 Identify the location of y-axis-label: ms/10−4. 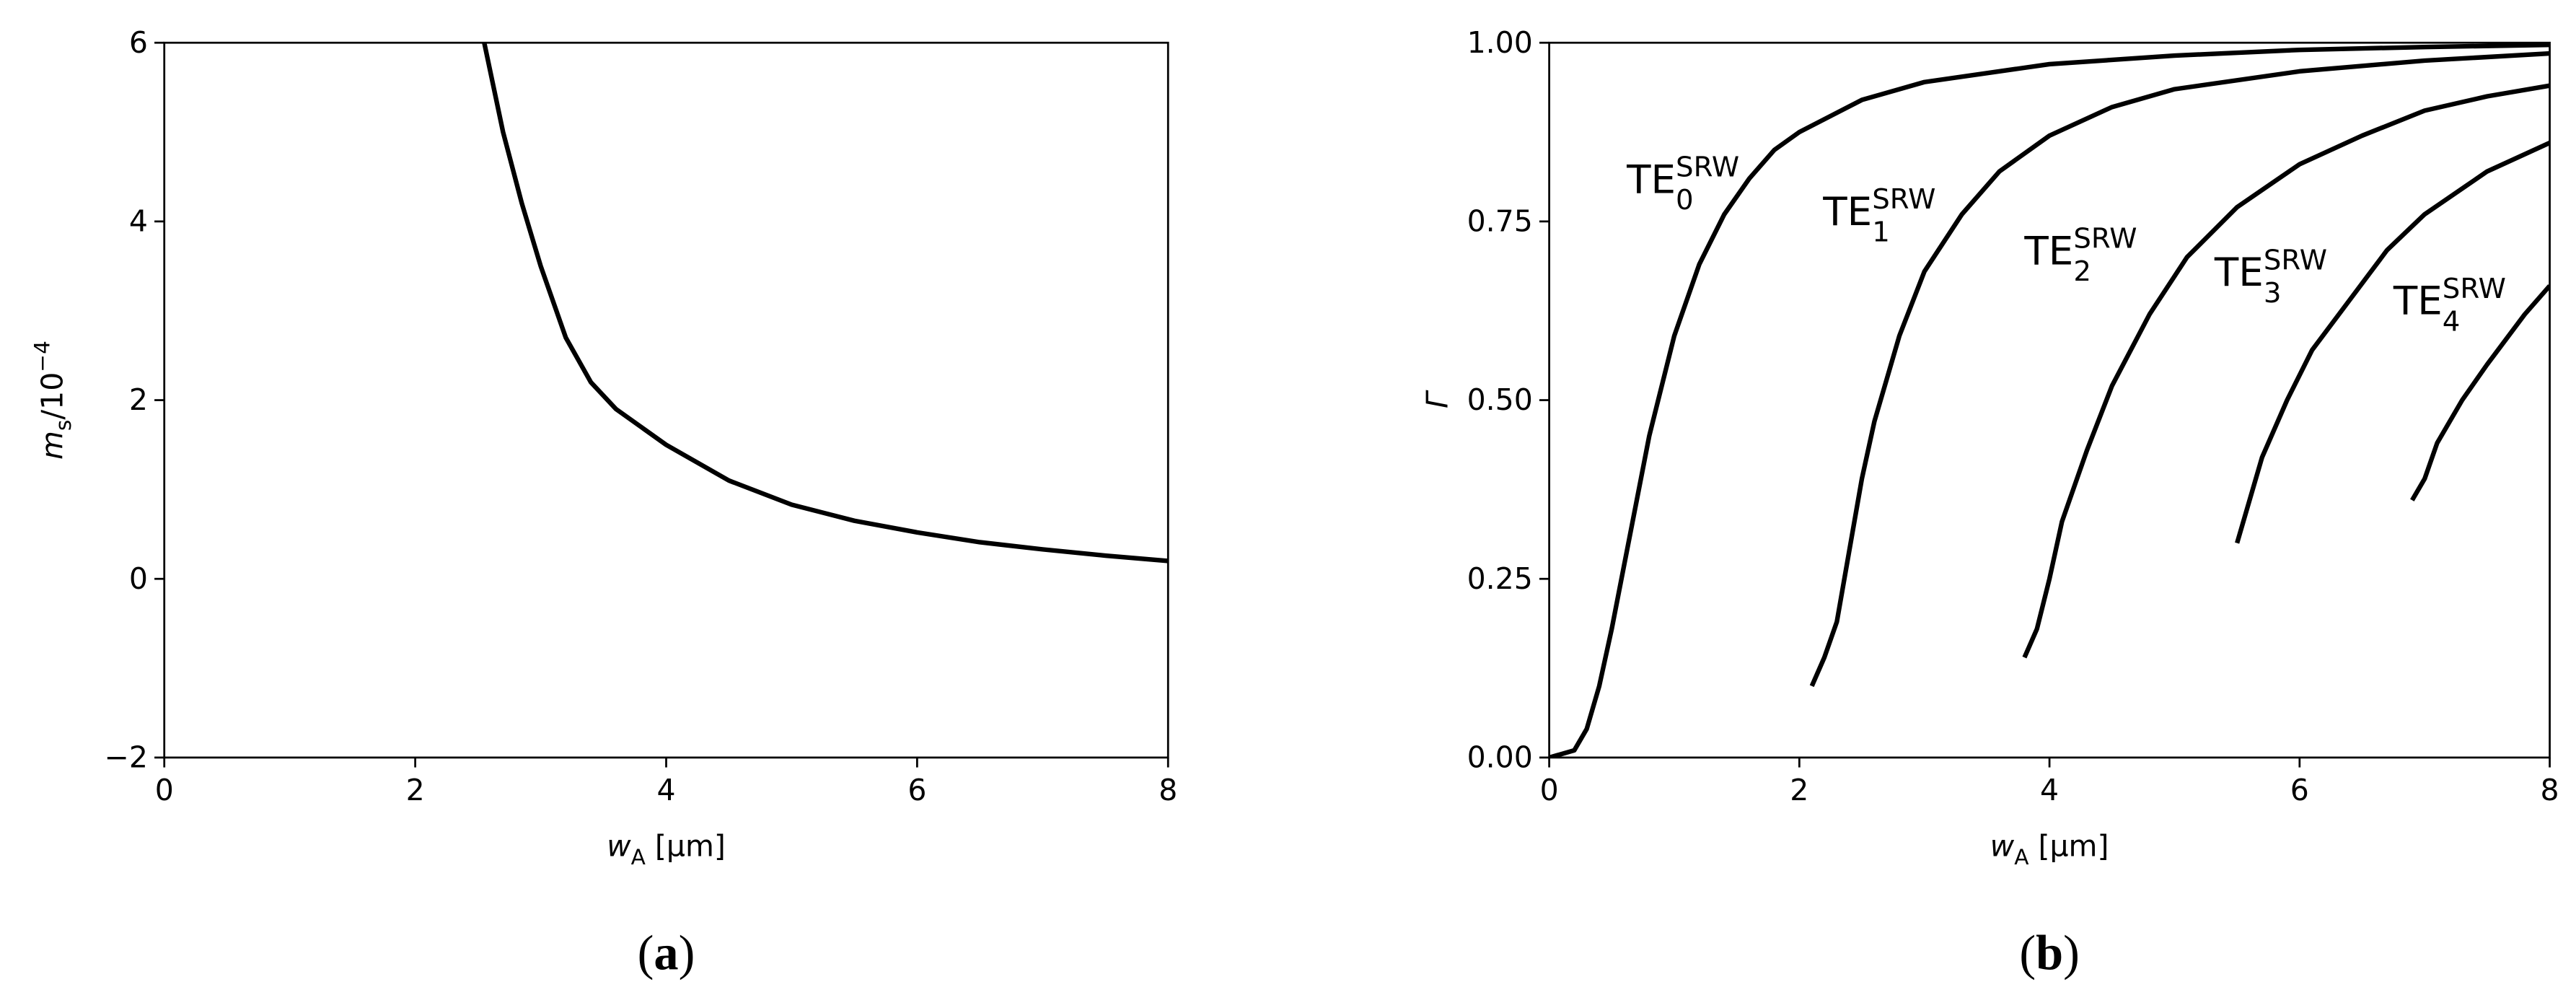
(53, 400).